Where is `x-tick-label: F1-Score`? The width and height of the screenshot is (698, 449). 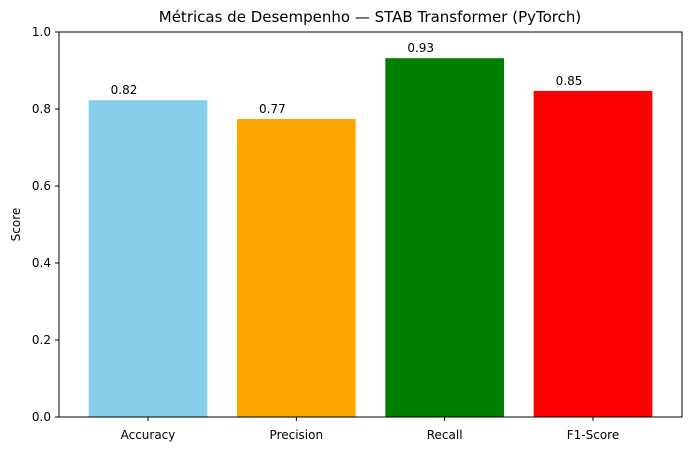
x-tick-label: F1-Score is located at coordinates (593, 435).